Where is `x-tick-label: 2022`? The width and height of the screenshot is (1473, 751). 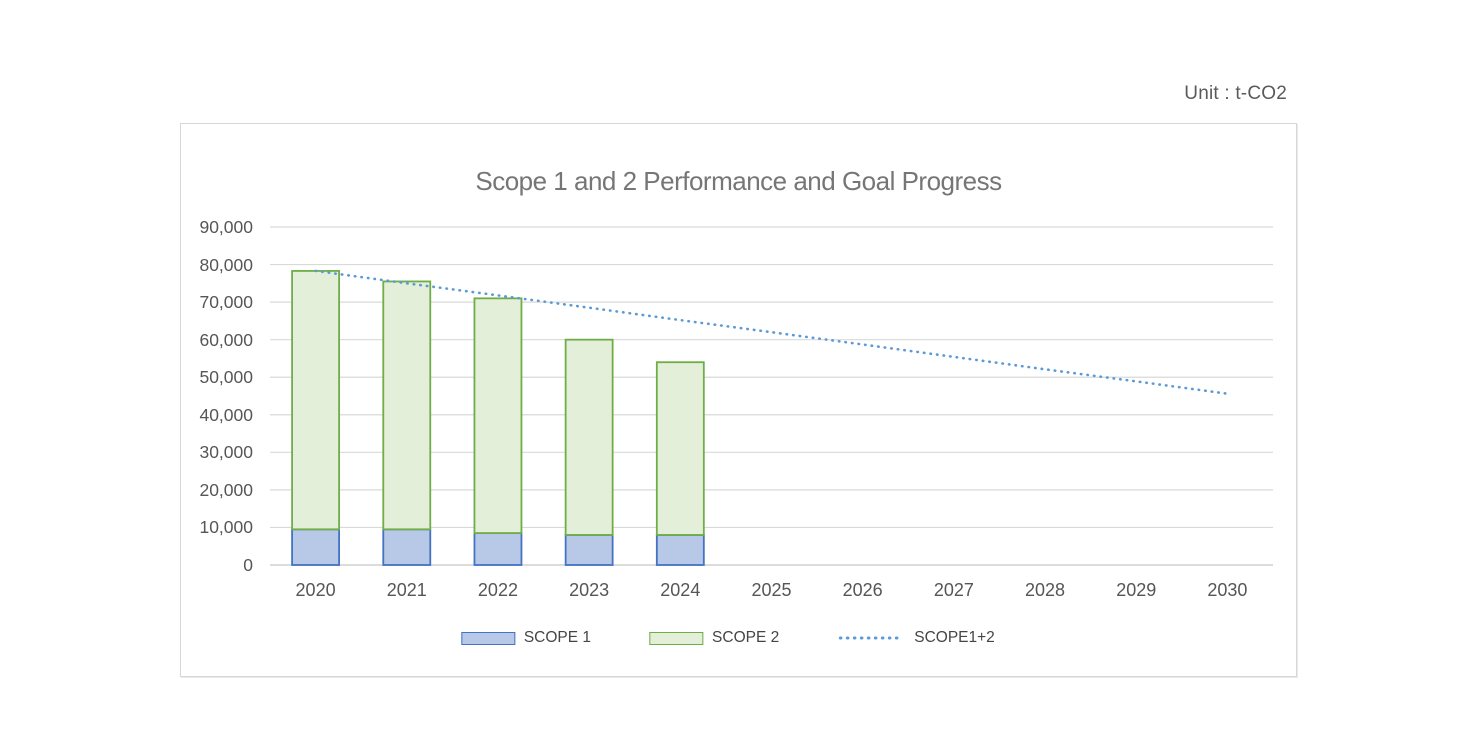
x-tick-label: 2022 is located at coordinates (497, 590).